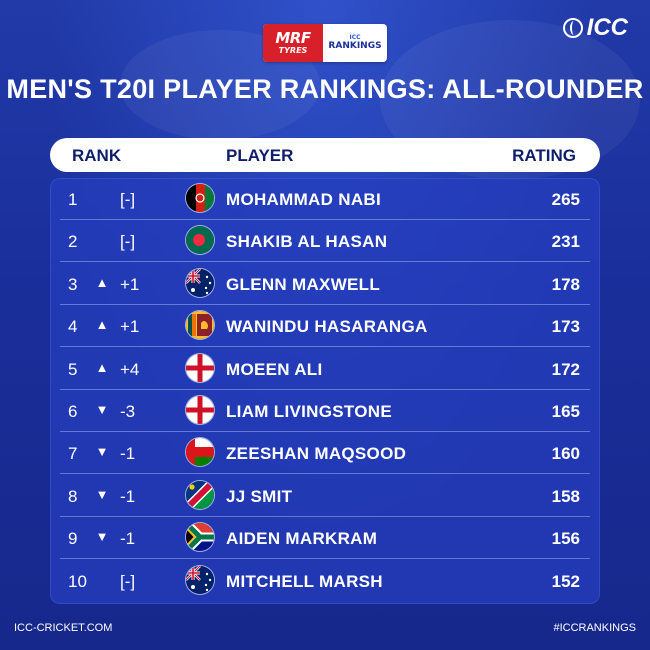  Describe the element at coordinates (73, 539) in the screenshot. I see `rank-value: 9` at that location.